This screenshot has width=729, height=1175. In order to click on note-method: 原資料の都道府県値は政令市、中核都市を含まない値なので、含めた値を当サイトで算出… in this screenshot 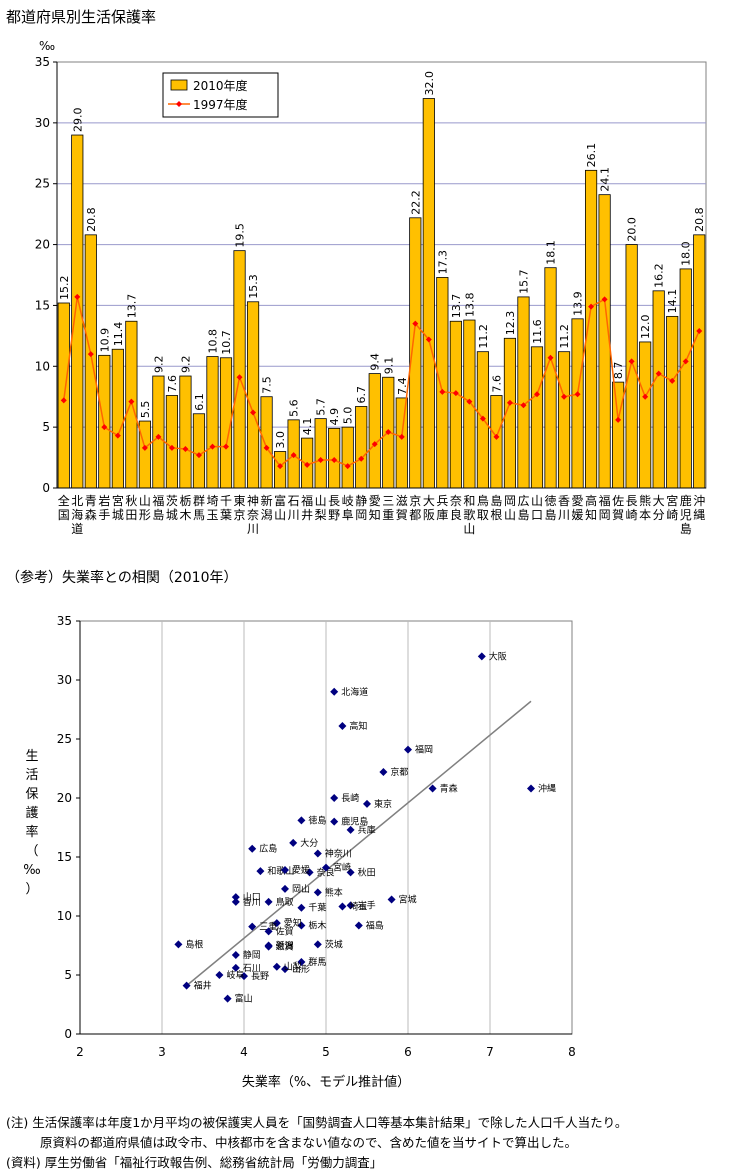, I will do `click(309, 1142)`.